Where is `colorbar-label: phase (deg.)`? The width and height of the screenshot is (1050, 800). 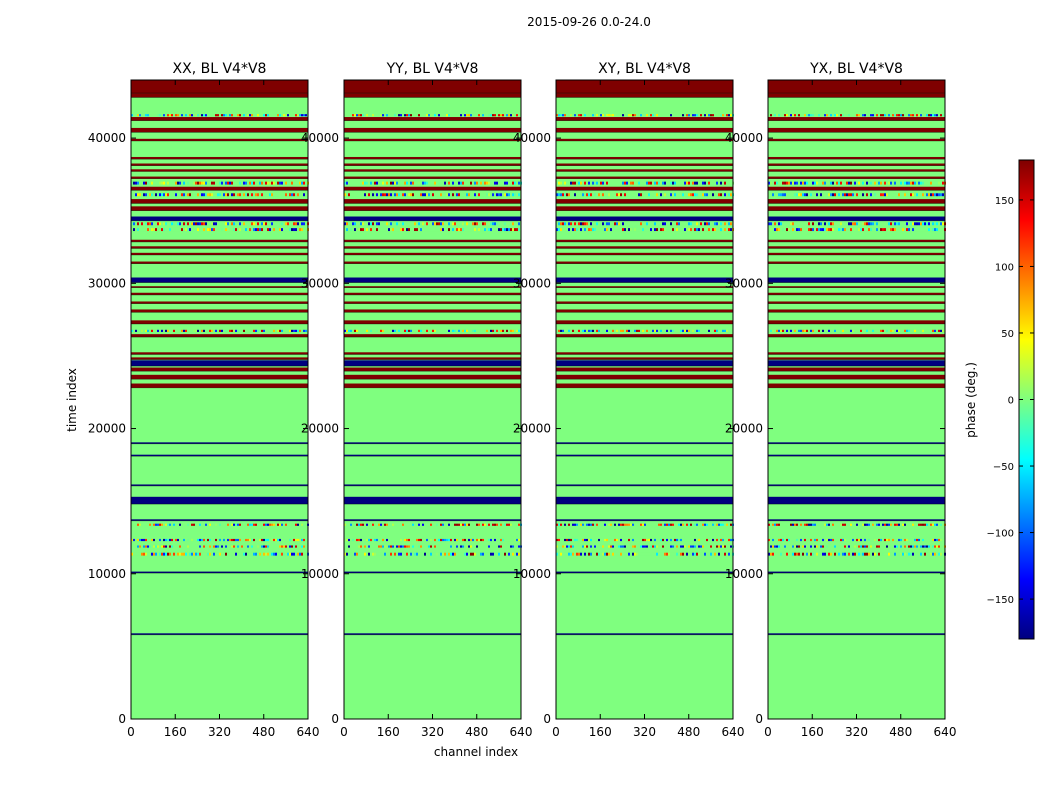 colorbar-label: phase (deg.) is located at coordinates (971, 400).